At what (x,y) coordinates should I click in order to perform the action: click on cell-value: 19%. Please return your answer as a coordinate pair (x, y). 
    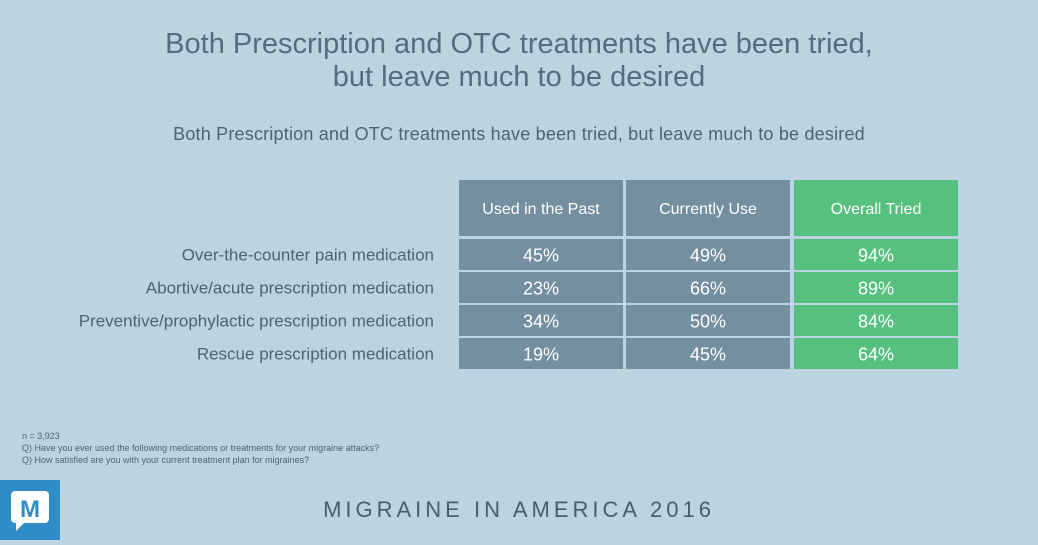
    Looking at the image, I should click on (541, 355).